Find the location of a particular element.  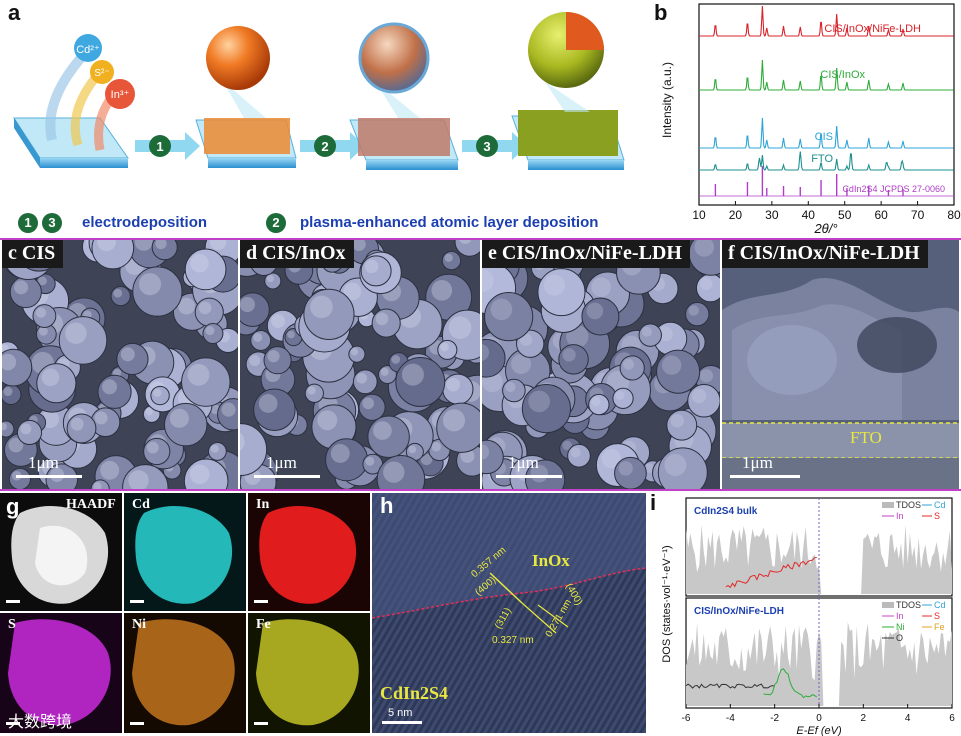

arrow-step-1: 1 is located at coordinates (167, 146).